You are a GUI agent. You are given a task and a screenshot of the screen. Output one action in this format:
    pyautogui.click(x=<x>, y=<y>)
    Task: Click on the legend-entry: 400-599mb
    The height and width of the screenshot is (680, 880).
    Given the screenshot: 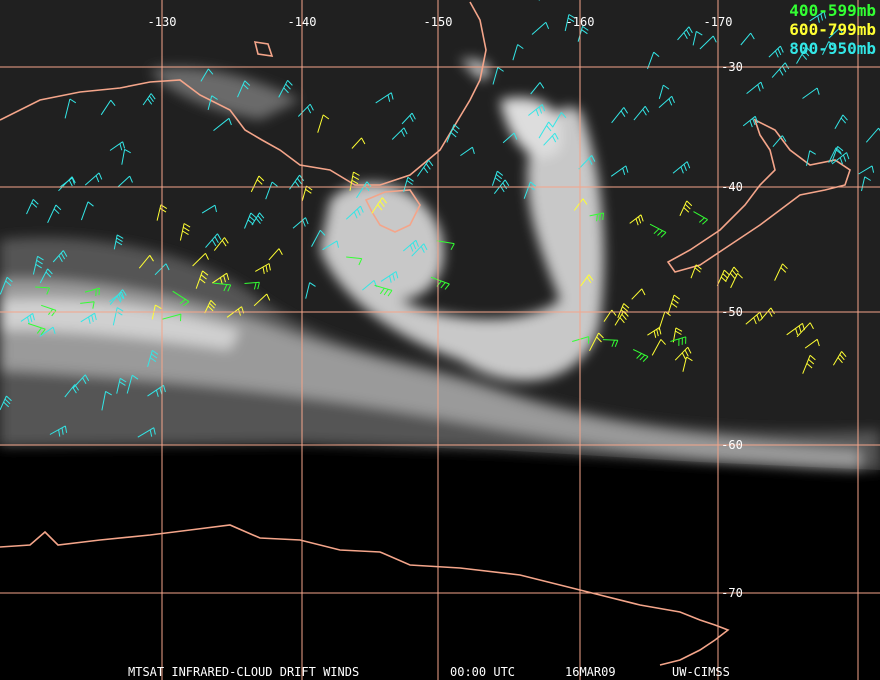 What is the action you would take?
    pyautogui.click(x=832, y=10)
    